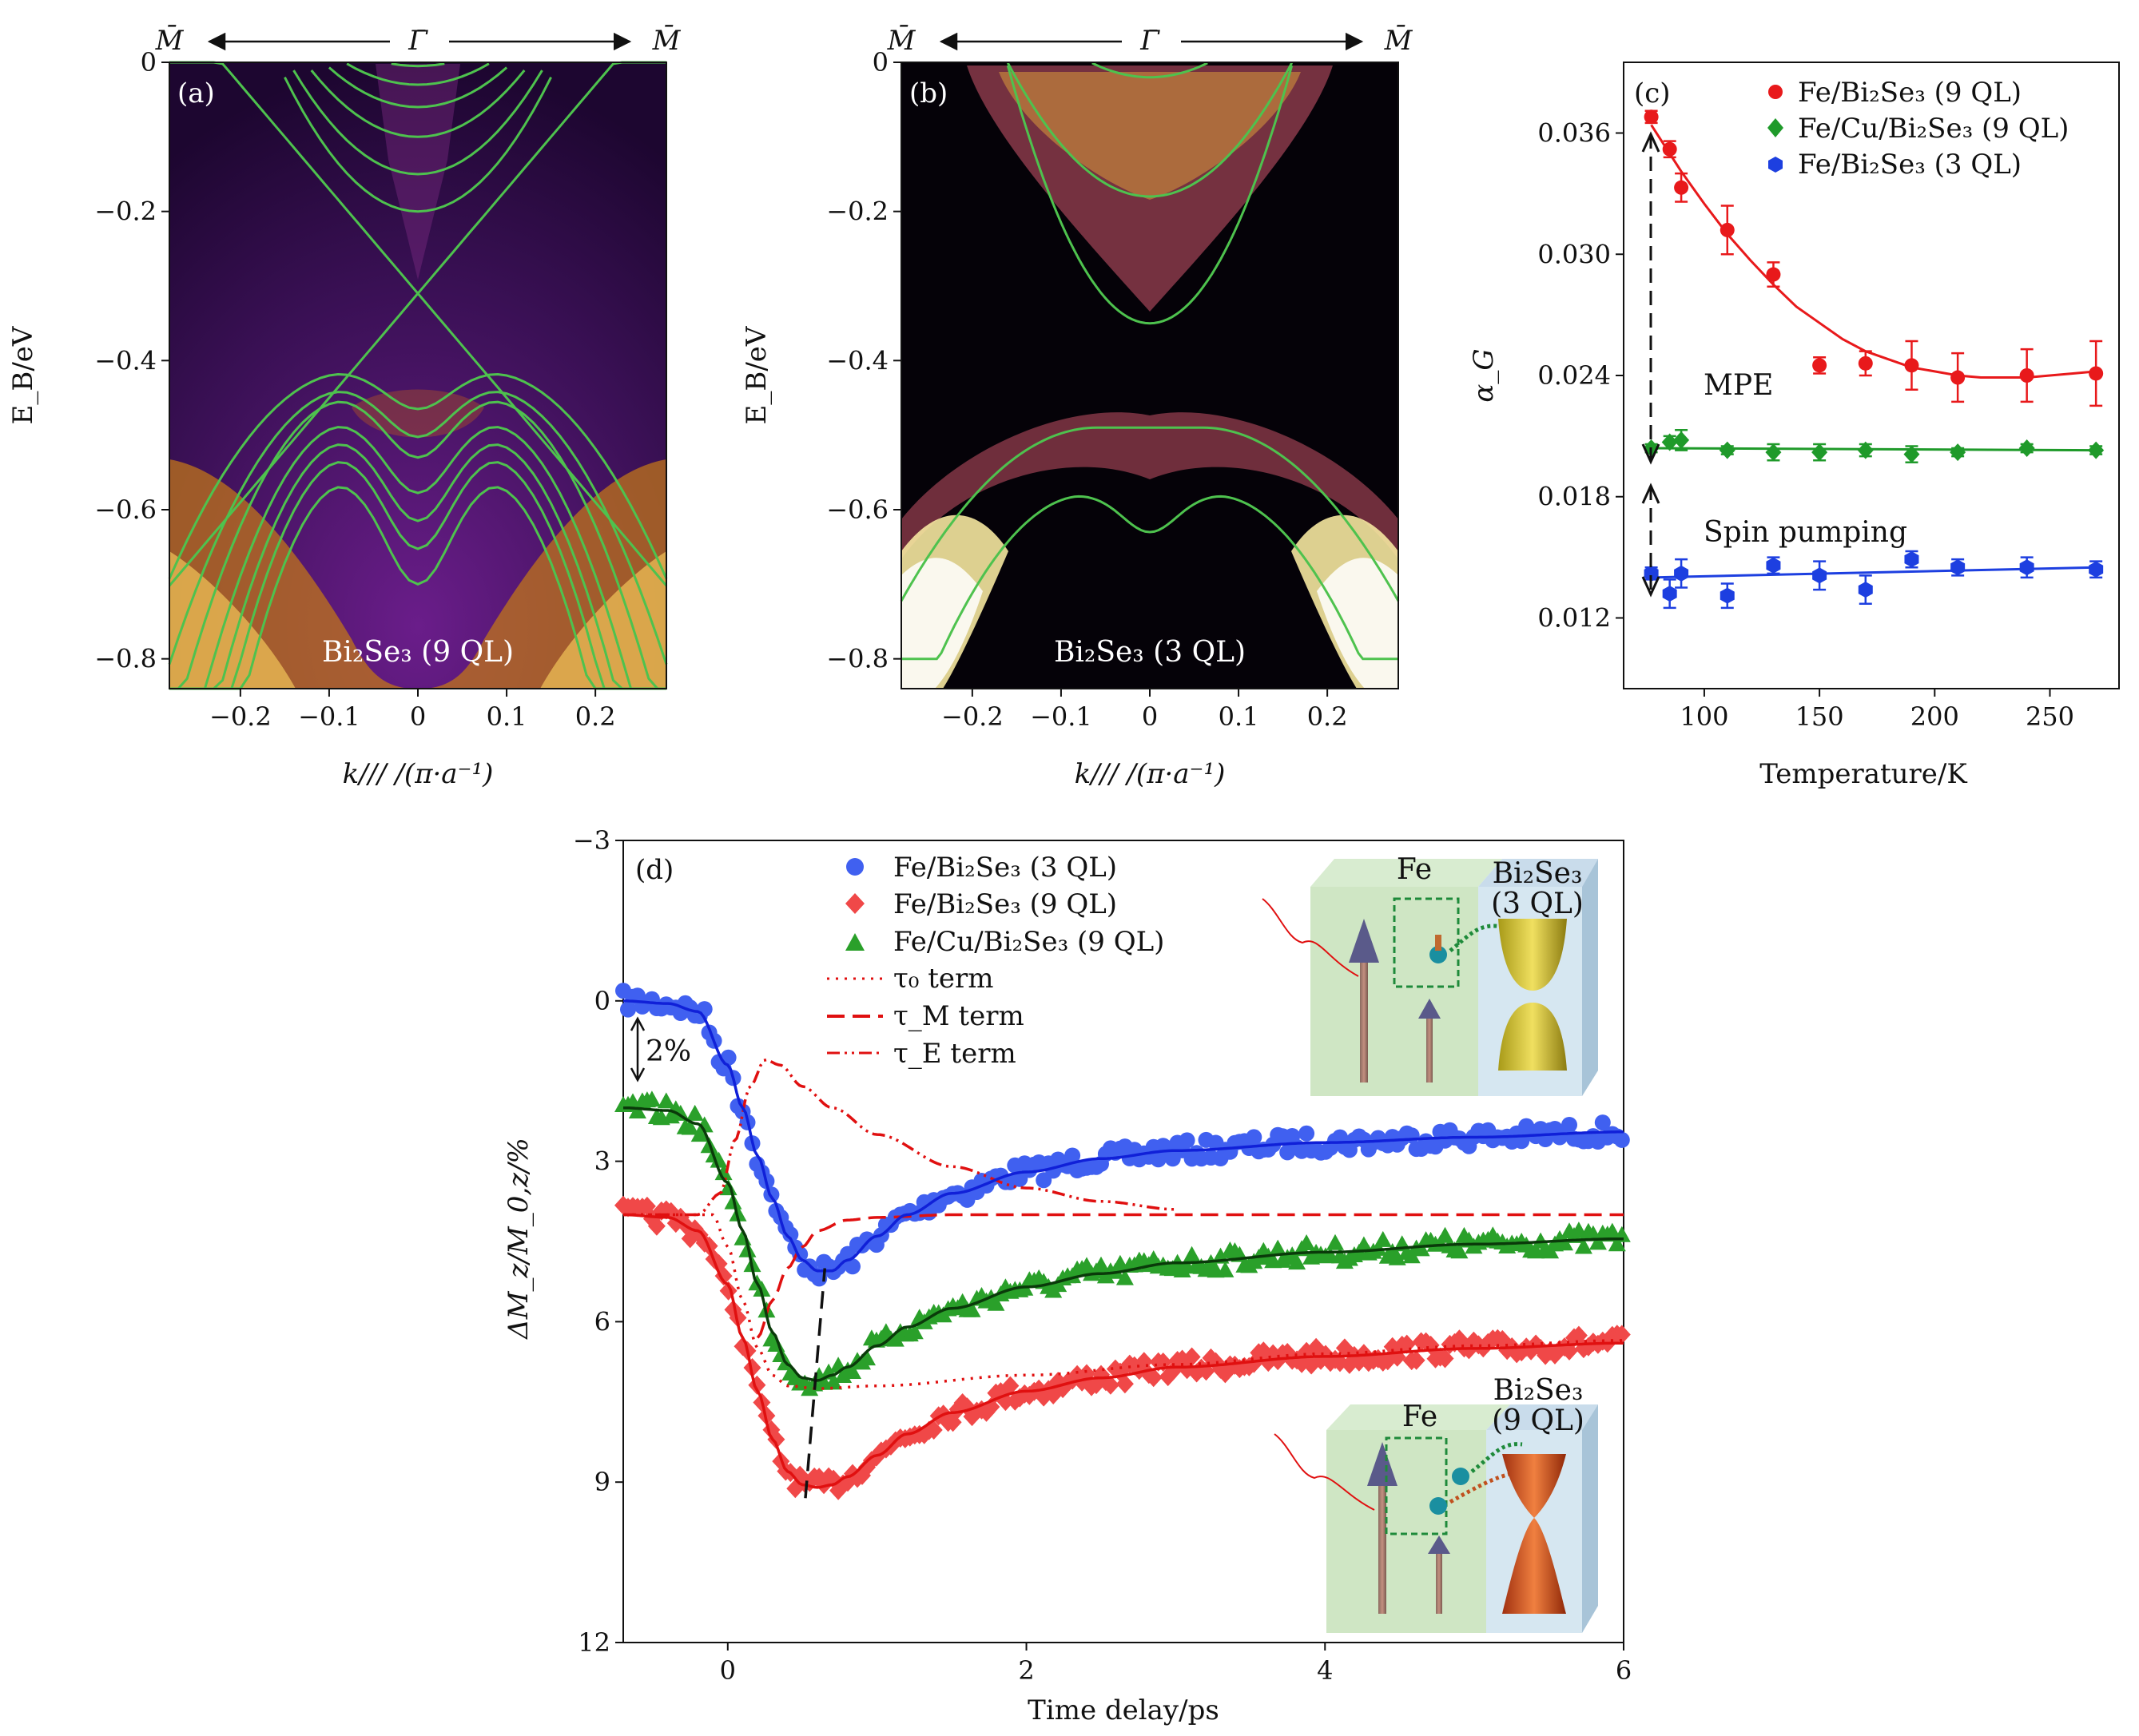 The image size is (2139, 1736). Describe the element at coordinates (1150, 716) in the screenshot. I see `x-tick-label-b-2: 0` at that location.